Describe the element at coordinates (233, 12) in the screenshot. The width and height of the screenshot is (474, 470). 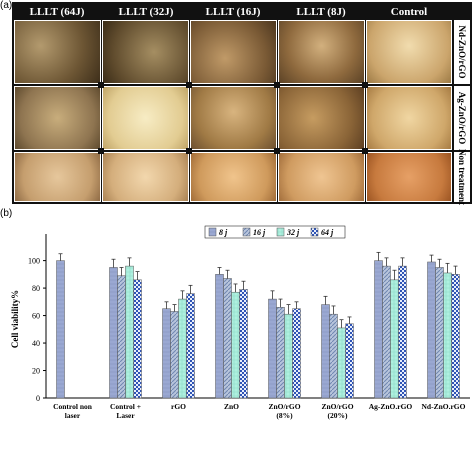
I see `column-header-16j: LLLT (16J)` at that location.